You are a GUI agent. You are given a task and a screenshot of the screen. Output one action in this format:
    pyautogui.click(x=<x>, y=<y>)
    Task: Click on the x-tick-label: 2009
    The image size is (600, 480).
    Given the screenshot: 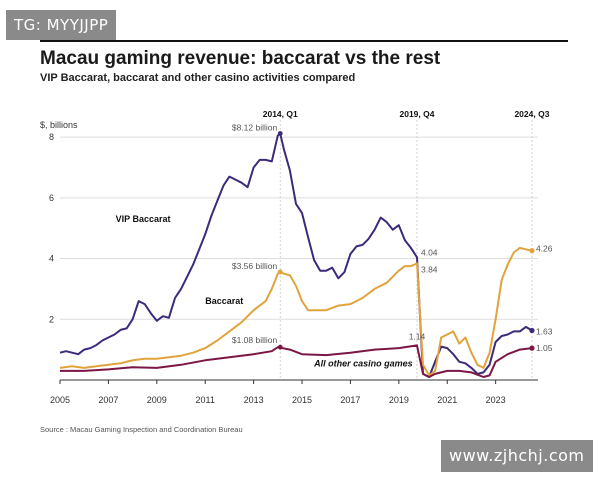 What is the action you would take?
    pyautogui.click(x=157, y=400)
    